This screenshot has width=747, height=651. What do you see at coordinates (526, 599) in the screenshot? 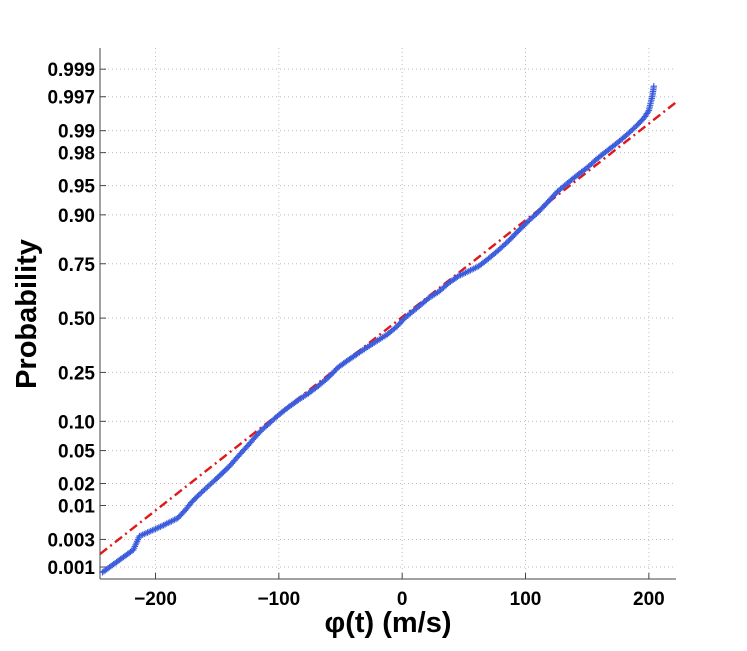
I see `x-tick-label: 100` at bounding box center [526, 599].